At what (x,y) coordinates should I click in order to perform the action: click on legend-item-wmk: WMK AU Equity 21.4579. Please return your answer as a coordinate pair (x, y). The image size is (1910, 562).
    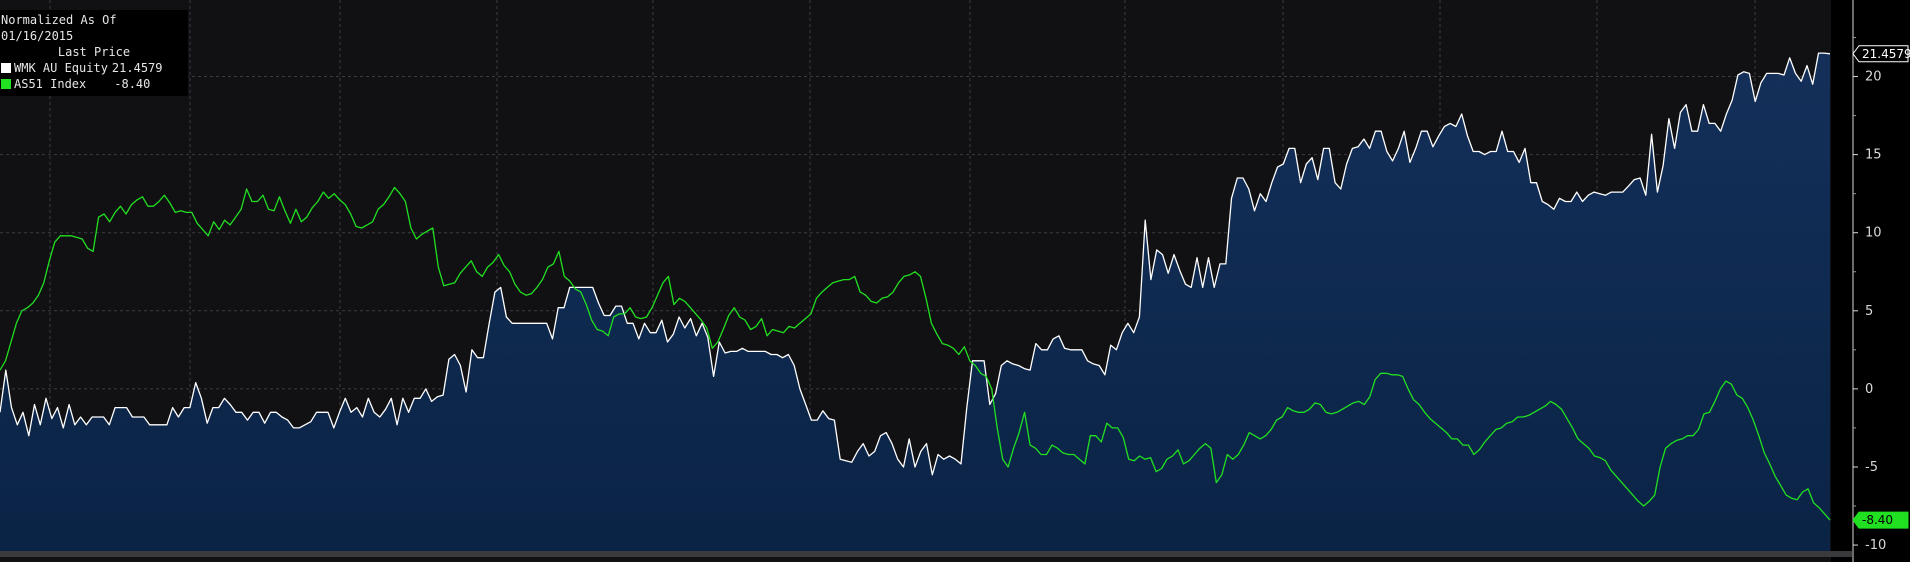
    Looking at the image, I should click on (94, 68).